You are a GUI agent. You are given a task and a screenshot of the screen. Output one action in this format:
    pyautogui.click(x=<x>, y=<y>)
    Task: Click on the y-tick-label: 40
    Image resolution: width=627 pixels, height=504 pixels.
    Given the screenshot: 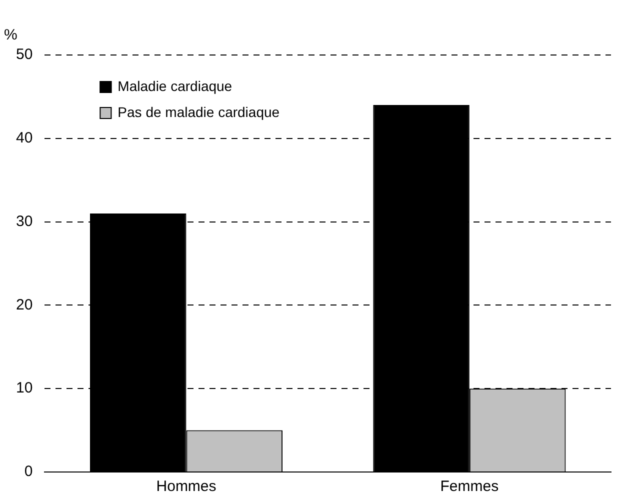 What is the action you would take?
    pyautogui.click(x=24, y=138)
    